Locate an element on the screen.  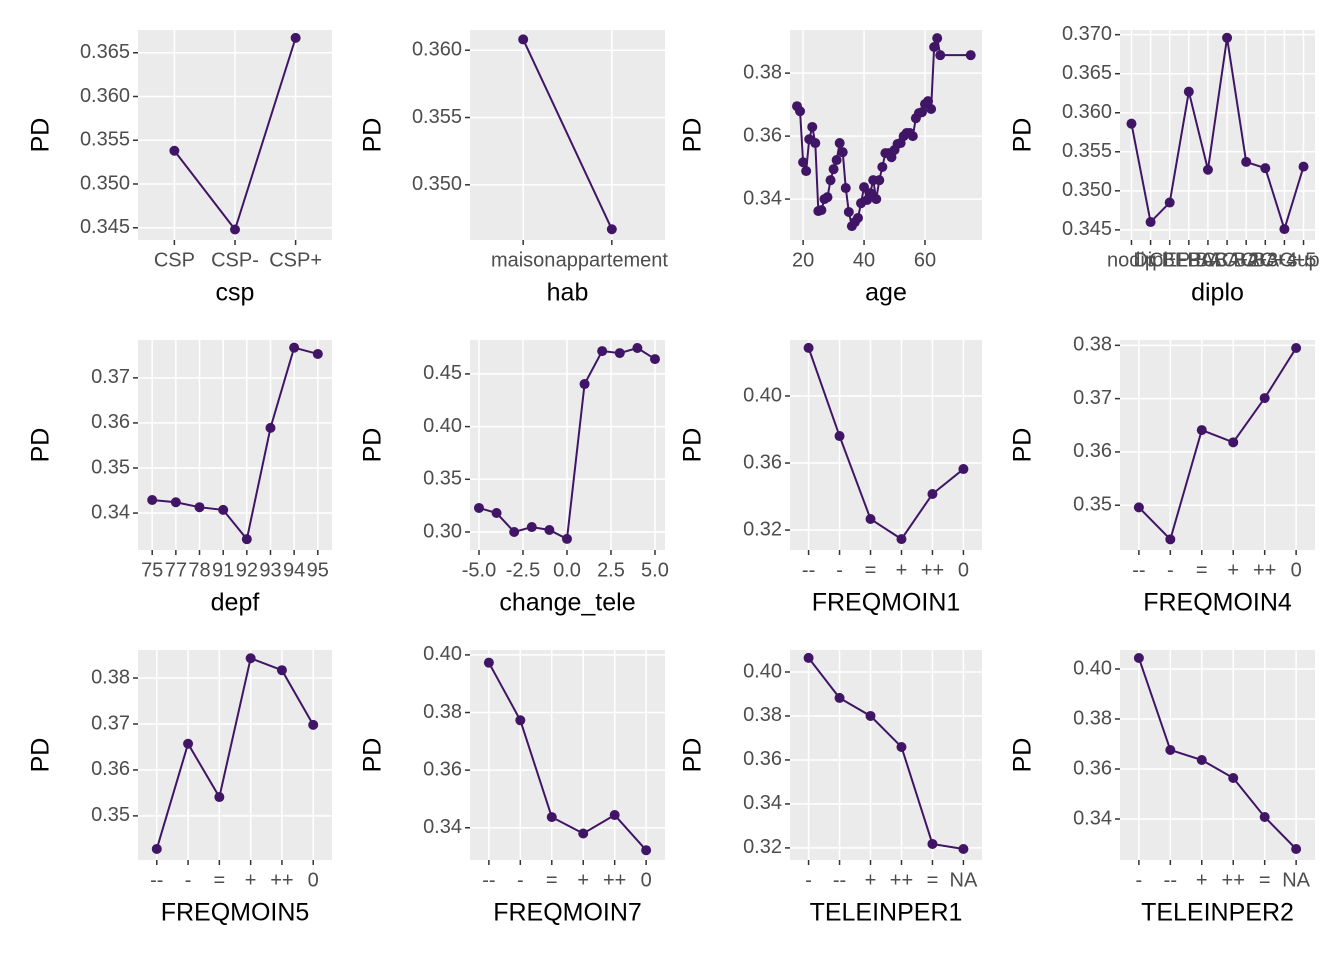
x-tick-label: BAC+2 is located at coordinates (1227, 260).